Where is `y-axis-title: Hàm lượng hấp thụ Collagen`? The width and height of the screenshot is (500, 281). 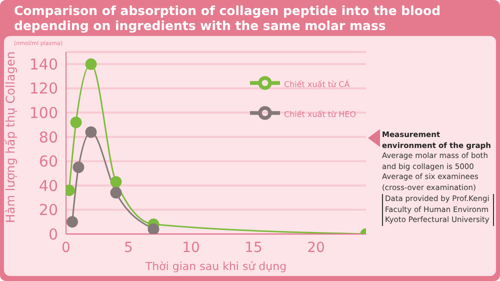 y-axis-title: Hàm lượng hấp thụ Collagen is located at coordinates (10, 137).